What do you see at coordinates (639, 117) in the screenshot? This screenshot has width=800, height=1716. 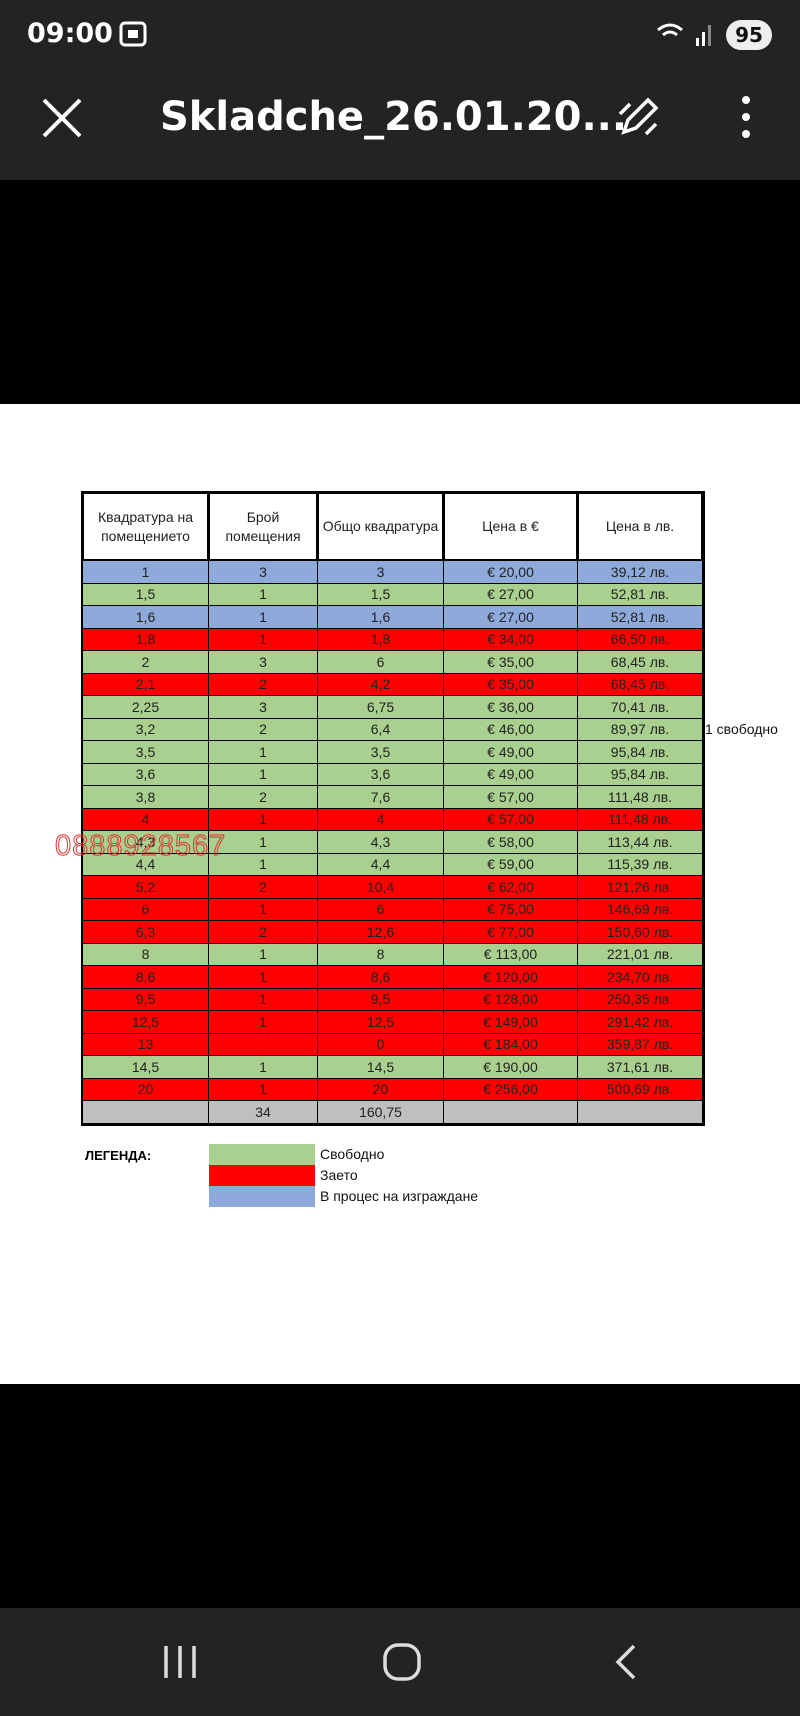 I see `edit-button` at bounding box center [639, 117].